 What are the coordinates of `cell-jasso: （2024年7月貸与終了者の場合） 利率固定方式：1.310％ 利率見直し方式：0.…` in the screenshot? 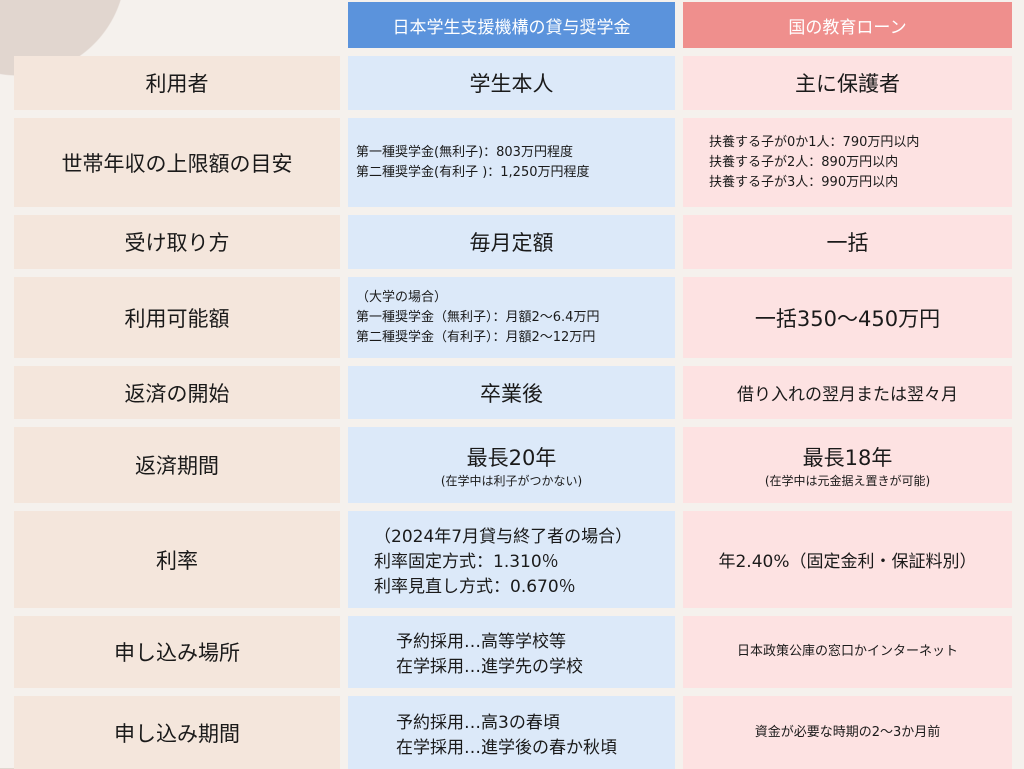 It's located at (511, 559).